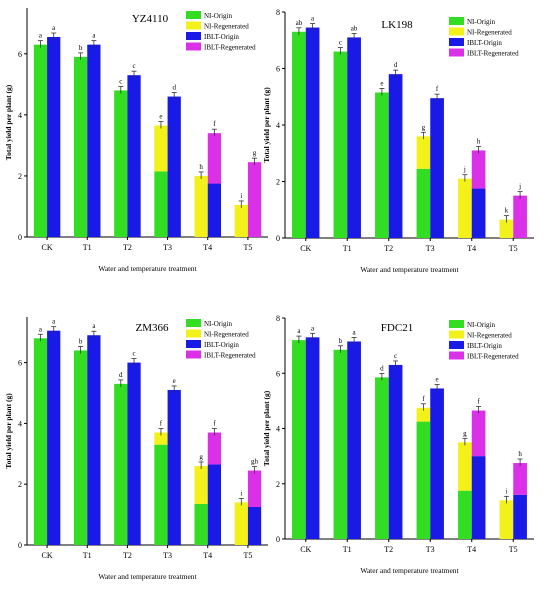  What do you see at coordinates (230, 356) in the screenshot?
I see `legend-label: IBLT-Regenerated` at bounding box center [230, 356].